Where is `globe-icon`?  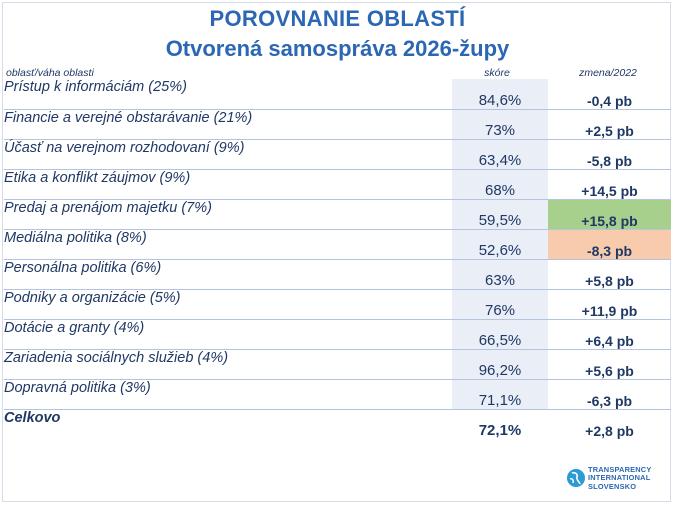
globe-icon is located at coordinates (576, 478).